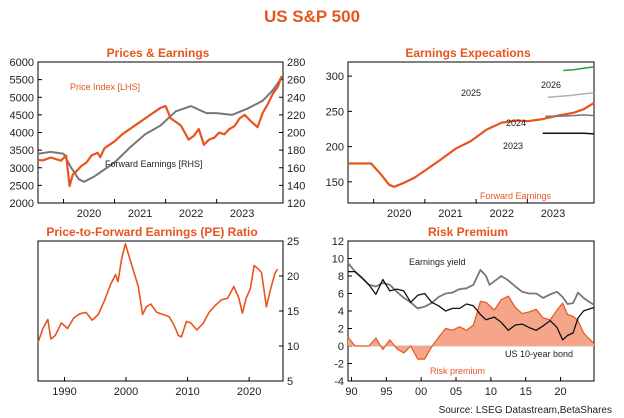 The width and height of the screenshot is (624, 418). Describe the element at coordinates (296, 169) in the screenshot. I see `y-right-tick-label: 160` at that location.